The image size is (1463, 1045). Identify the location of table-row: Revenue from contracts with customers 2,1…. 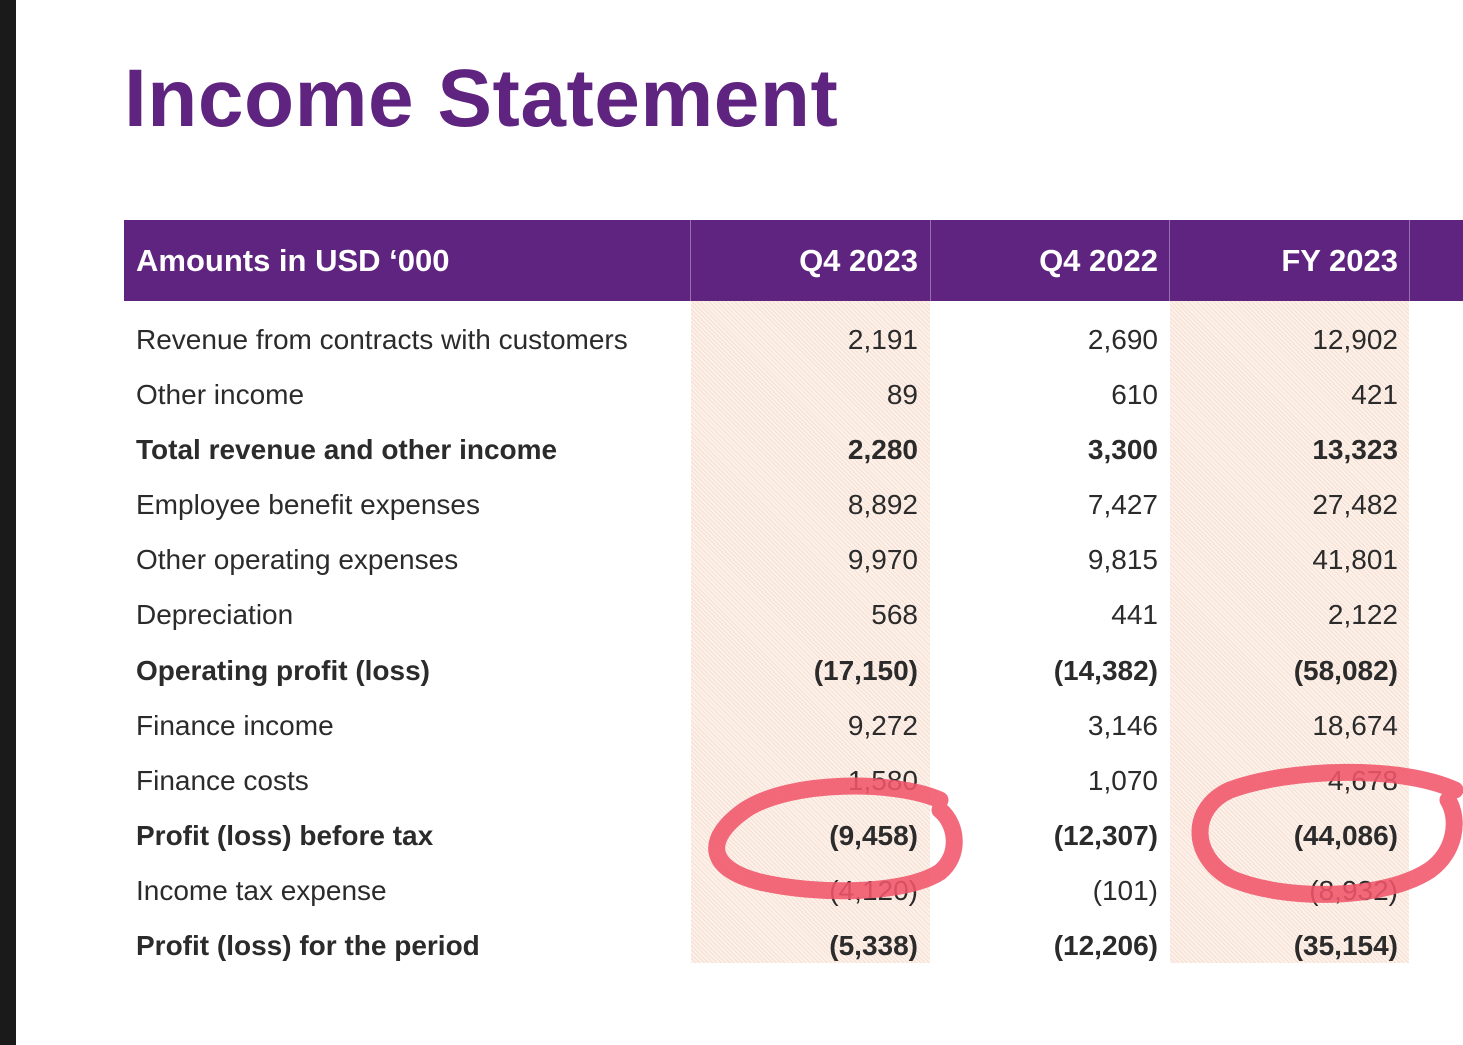
(731, 339).